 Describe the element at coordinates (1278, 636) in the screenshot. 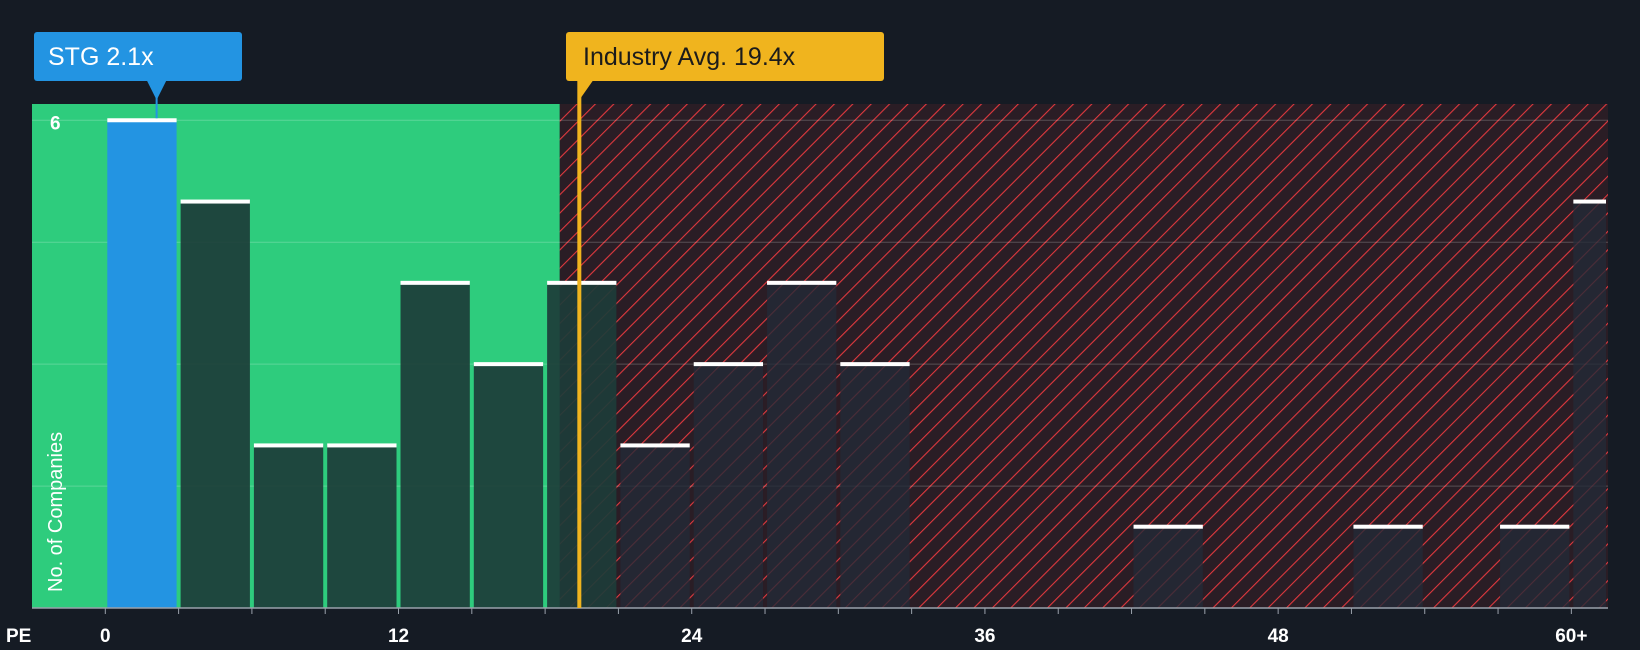

I see `x-tick-label: 48` at that location.